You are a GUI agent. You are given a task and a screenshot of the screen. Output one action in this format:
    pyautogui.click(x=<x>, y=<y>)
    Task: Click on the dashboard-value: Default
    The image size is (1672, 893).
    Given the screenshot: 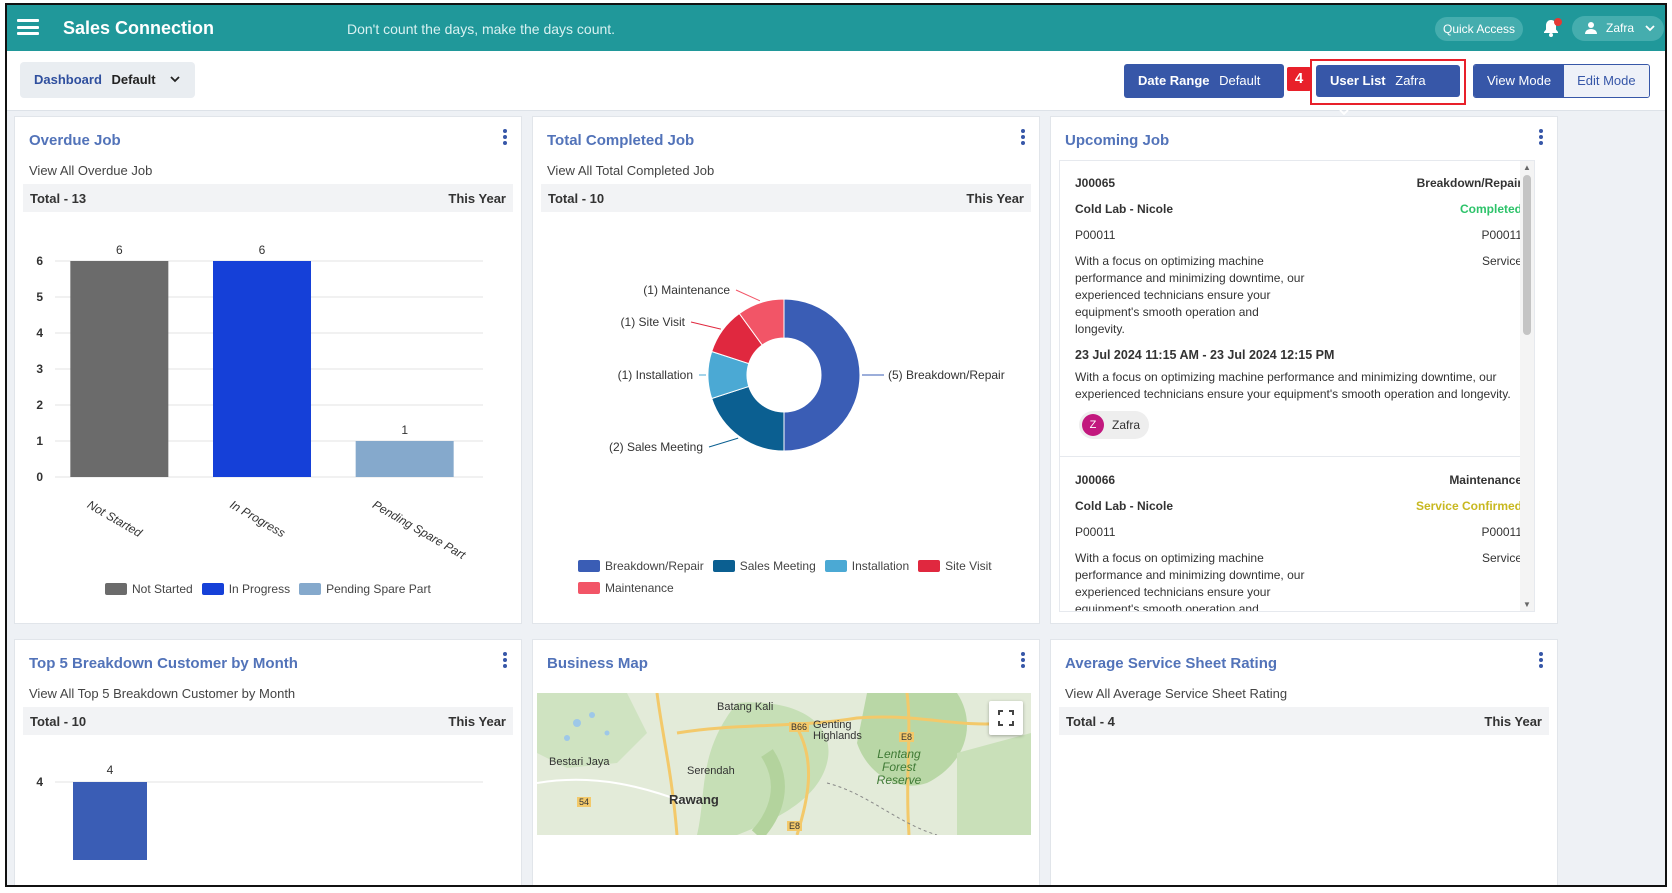 What is the action you would take?
    pyautogui.click(x=133, y=79)
    